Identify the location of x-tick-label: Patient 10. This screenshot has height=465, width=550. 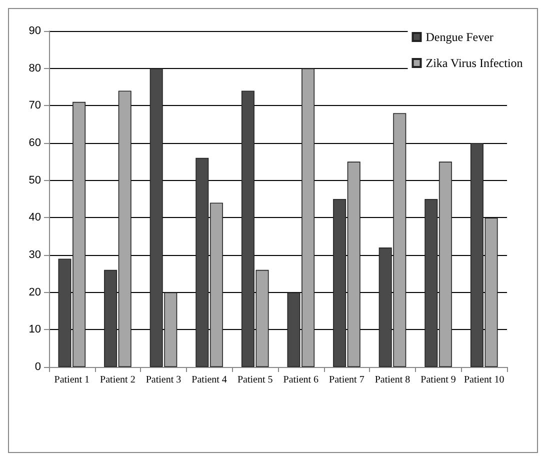
(484, 380).